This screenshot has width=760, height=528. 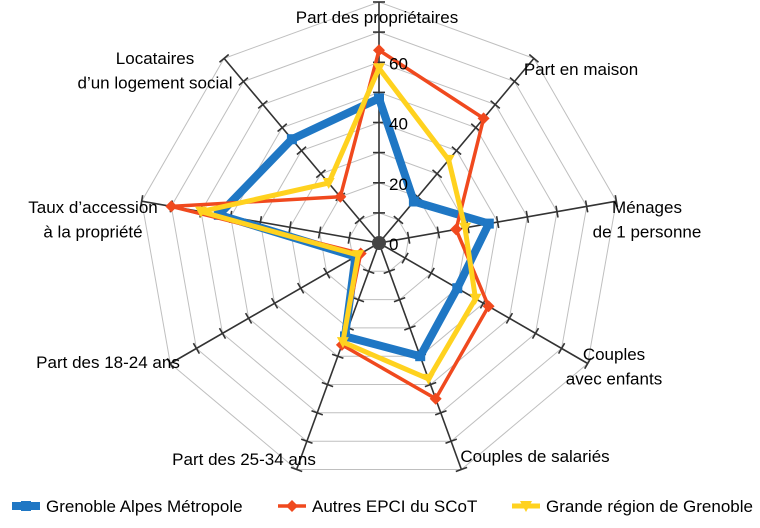 What do you see at coordinates (108, 362) in the screenshot?
I see `category-label-line: Part des 18-24 ans` at bounding box center [108, 362].